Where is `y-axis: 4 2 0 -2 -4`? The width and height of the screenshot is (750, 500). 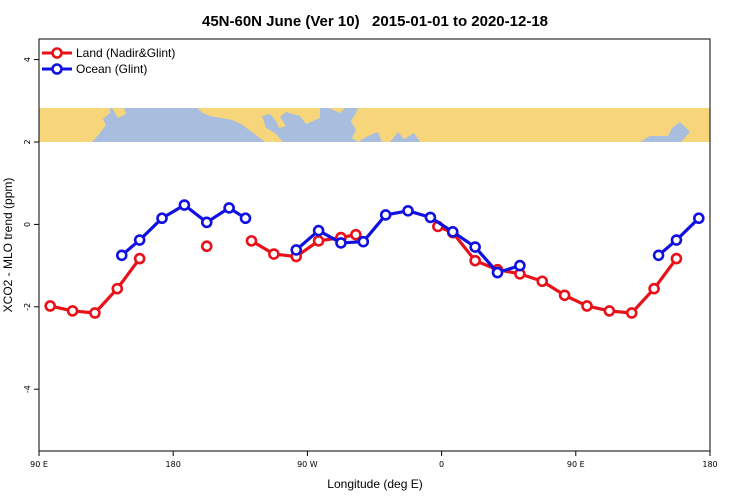 y-axis: 4 2 0 -2 -4 is located at coordinates (31, 225).